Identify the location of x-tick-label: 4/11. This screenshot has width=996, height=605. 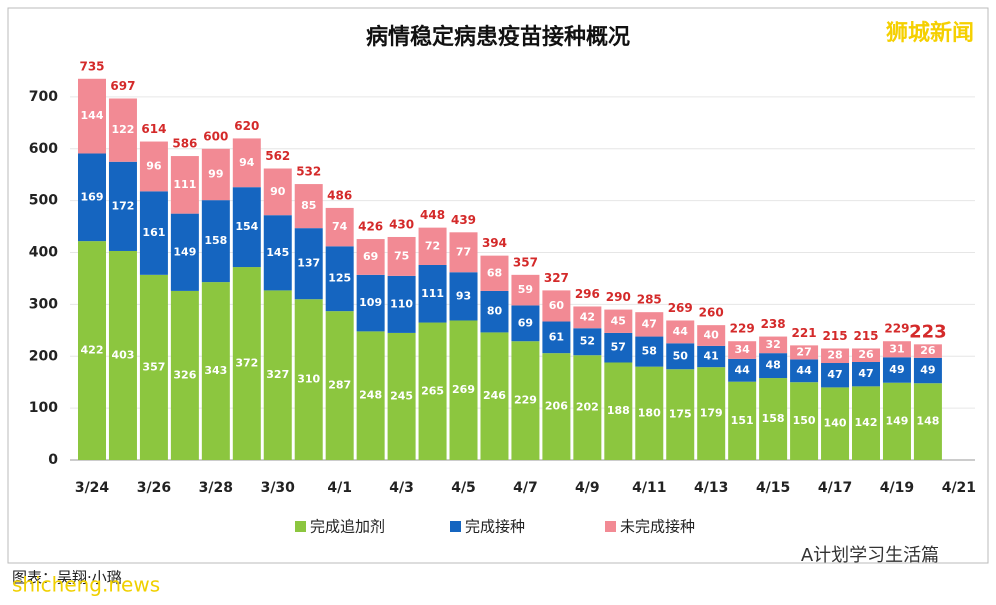
(649, 488).